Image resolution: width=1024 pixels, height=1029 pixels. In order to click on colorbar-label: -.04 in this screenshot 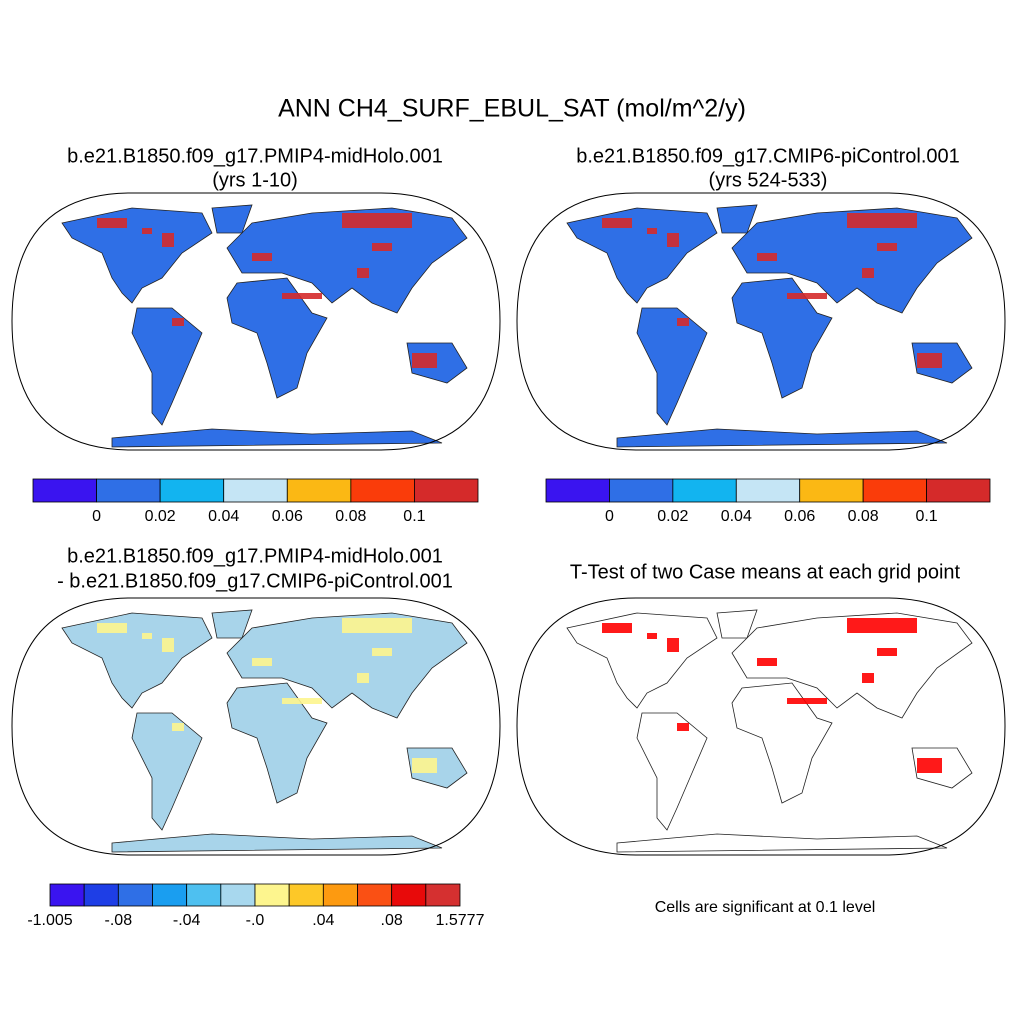, I will do `click(187, 920)`.